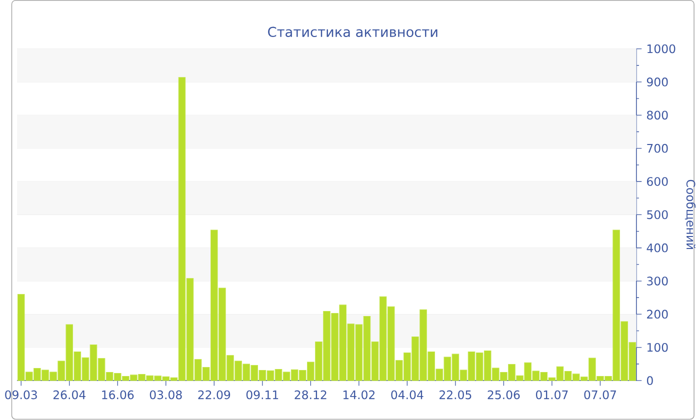 This screenshot has height=420, width=700. Describe the element at coordinates (662, 49) in the screenshot. I see `y-tick-label: 1000` at that location.